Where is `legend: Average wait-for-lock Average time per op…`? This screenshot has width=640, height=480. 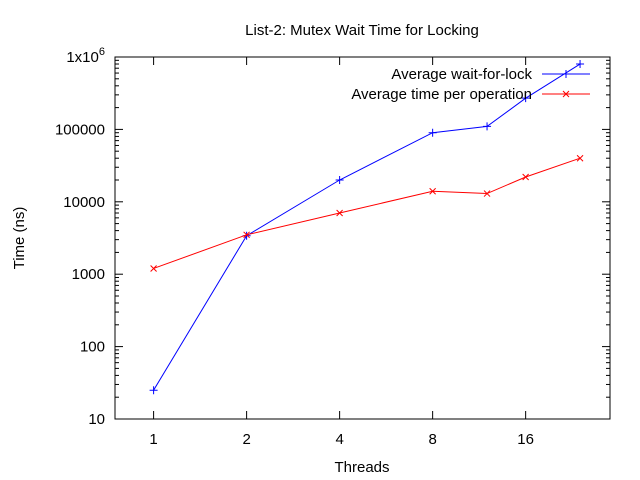
legend: Average wait-for-lock Average time per op… is located at coordinates (470, 84).